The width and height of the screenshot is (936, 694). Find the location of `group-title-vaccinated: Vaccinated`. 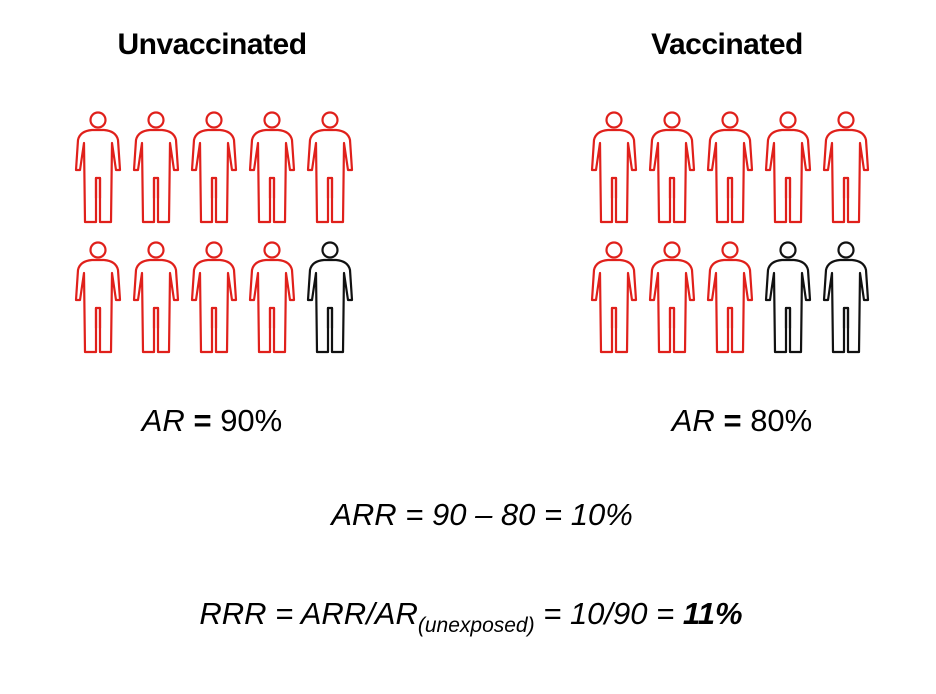

group-title-vaccinated: Vaccinated is located at coordinates (727, 44).